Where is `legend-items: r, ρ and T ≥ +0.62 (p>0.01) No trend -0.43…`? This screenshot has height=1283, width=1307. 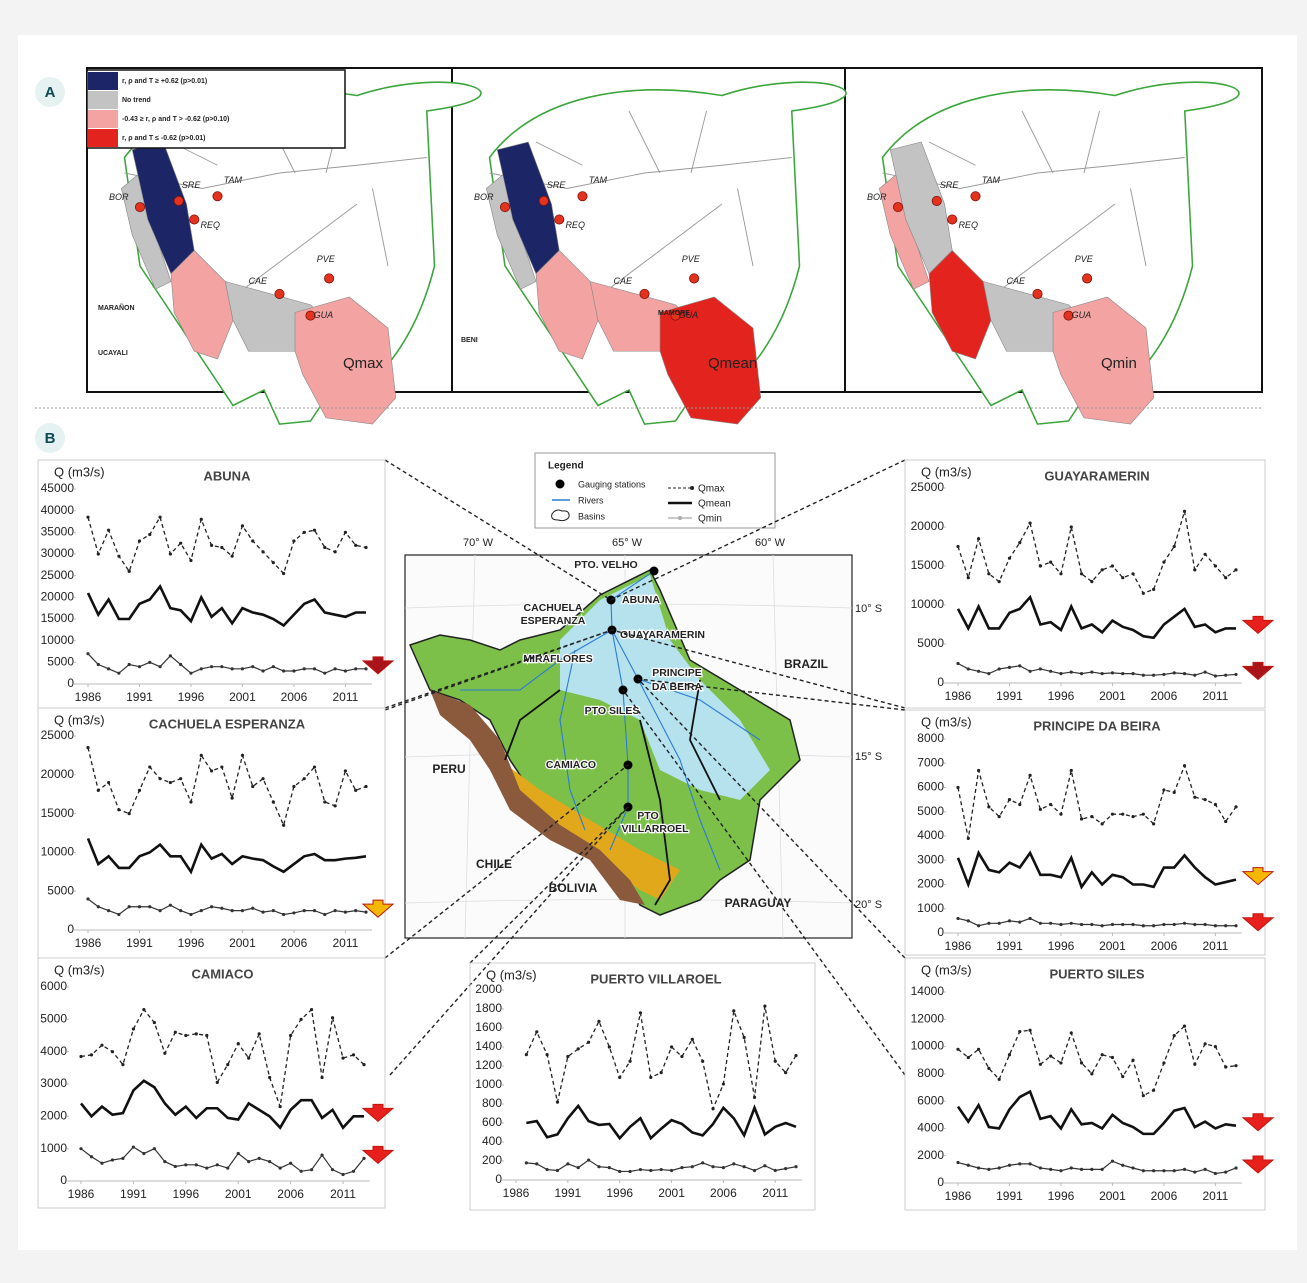
legend-items: r, ρ and T ≥ +0.62 (p>0.01) No trend -0.43… is located at coordinates (158, 109).